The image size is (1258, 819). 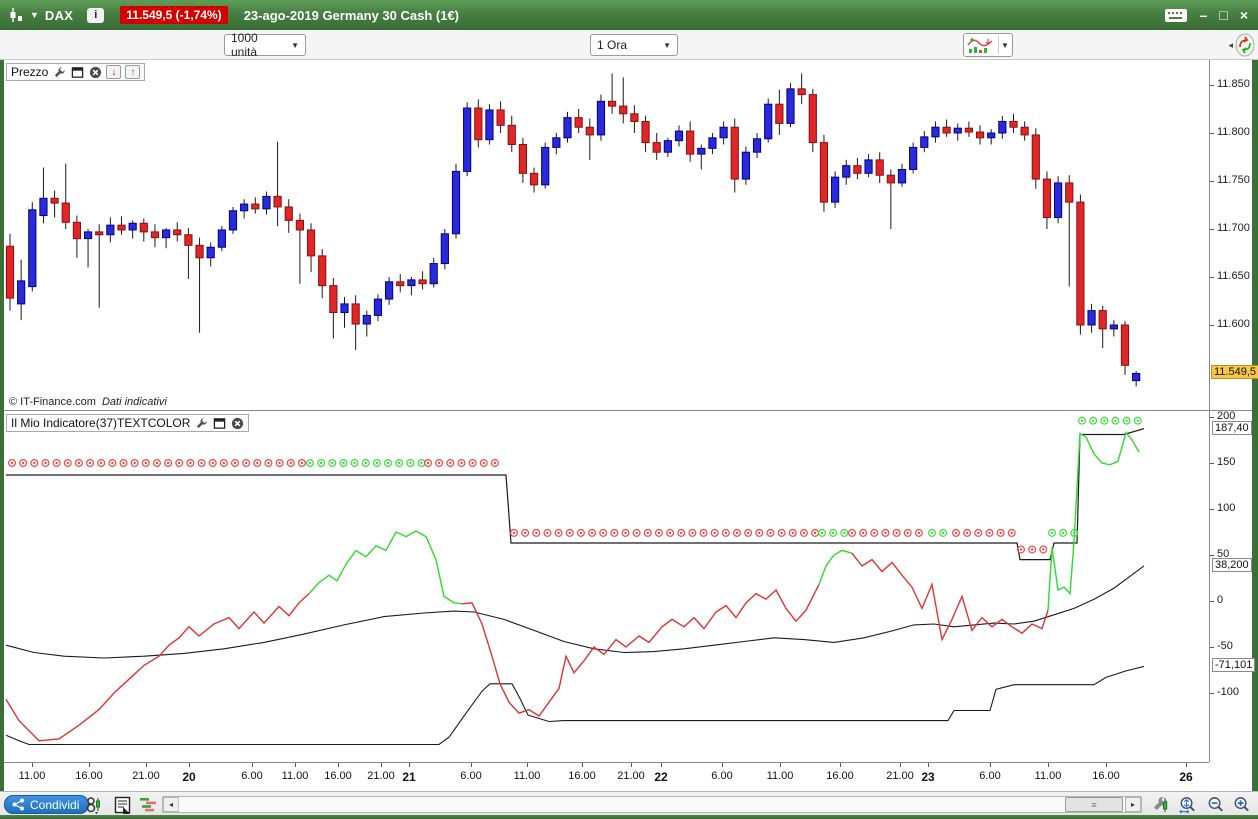 What do you see at coordinates (1233, 84) in the screenshot?
I see `price-axis-label: 11.850` at bounding box center [1233, 84].